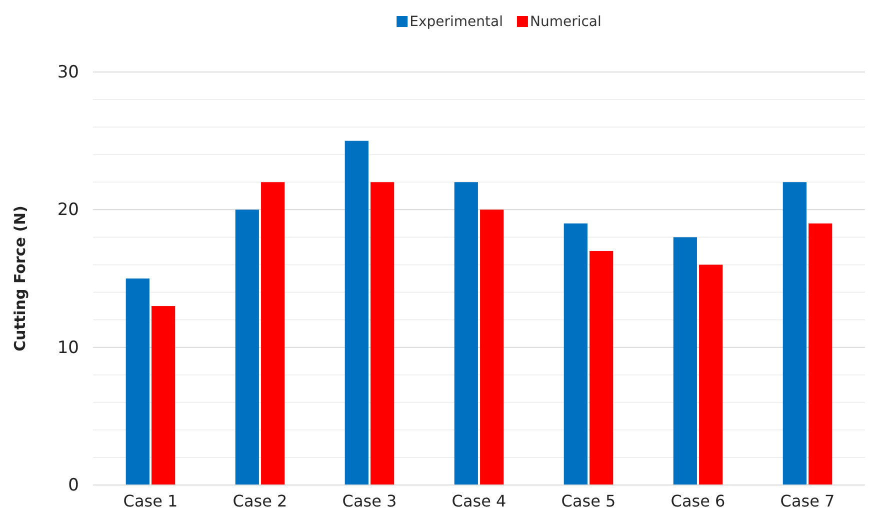  What do you see at coordinates (807, 500) in the screenshot?
I see `x-tick-label: Case 7` at bounding box center [807, 500].